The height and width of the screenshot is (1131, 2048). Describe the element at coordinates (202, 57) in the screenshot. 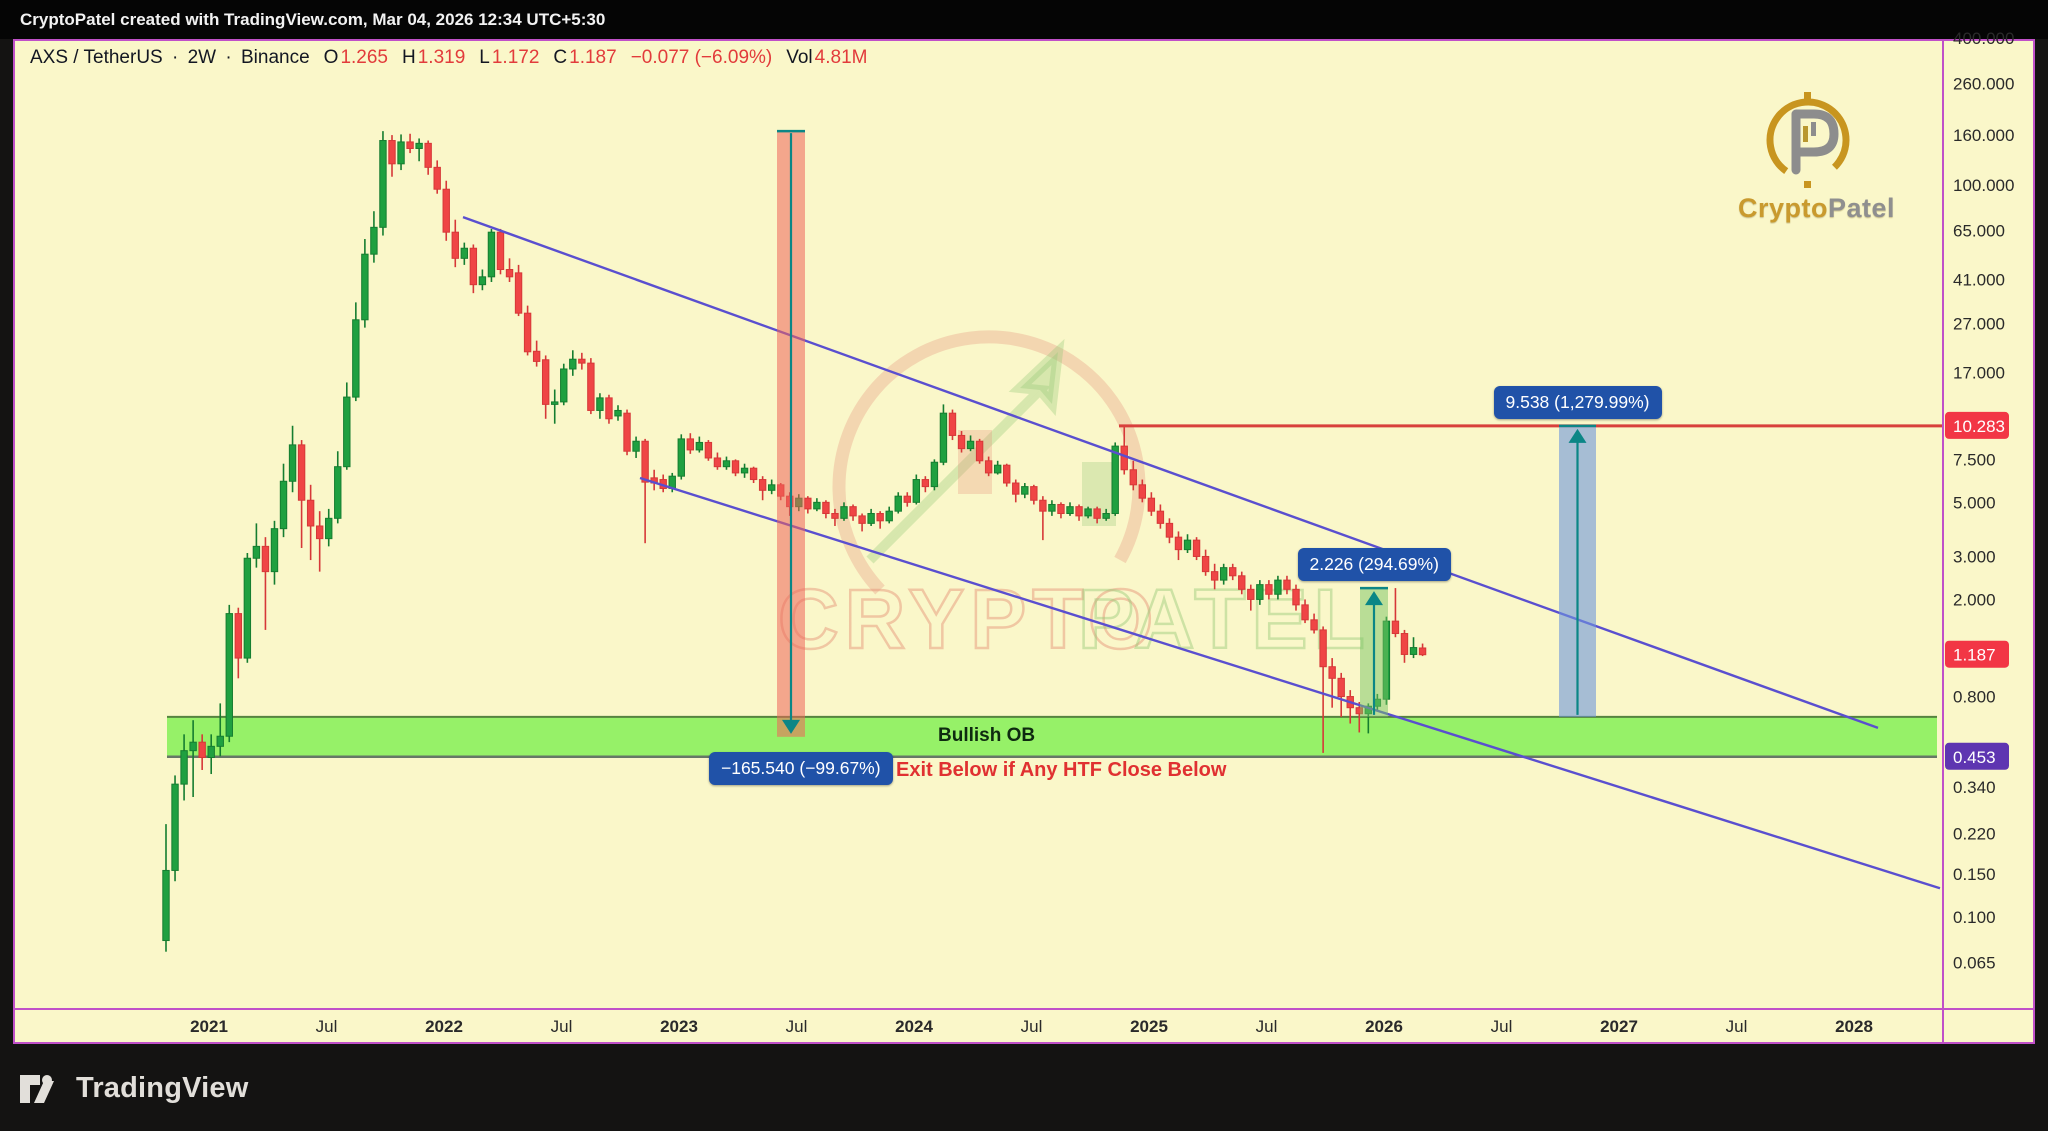

I see `timeframe: 2W` at that location.